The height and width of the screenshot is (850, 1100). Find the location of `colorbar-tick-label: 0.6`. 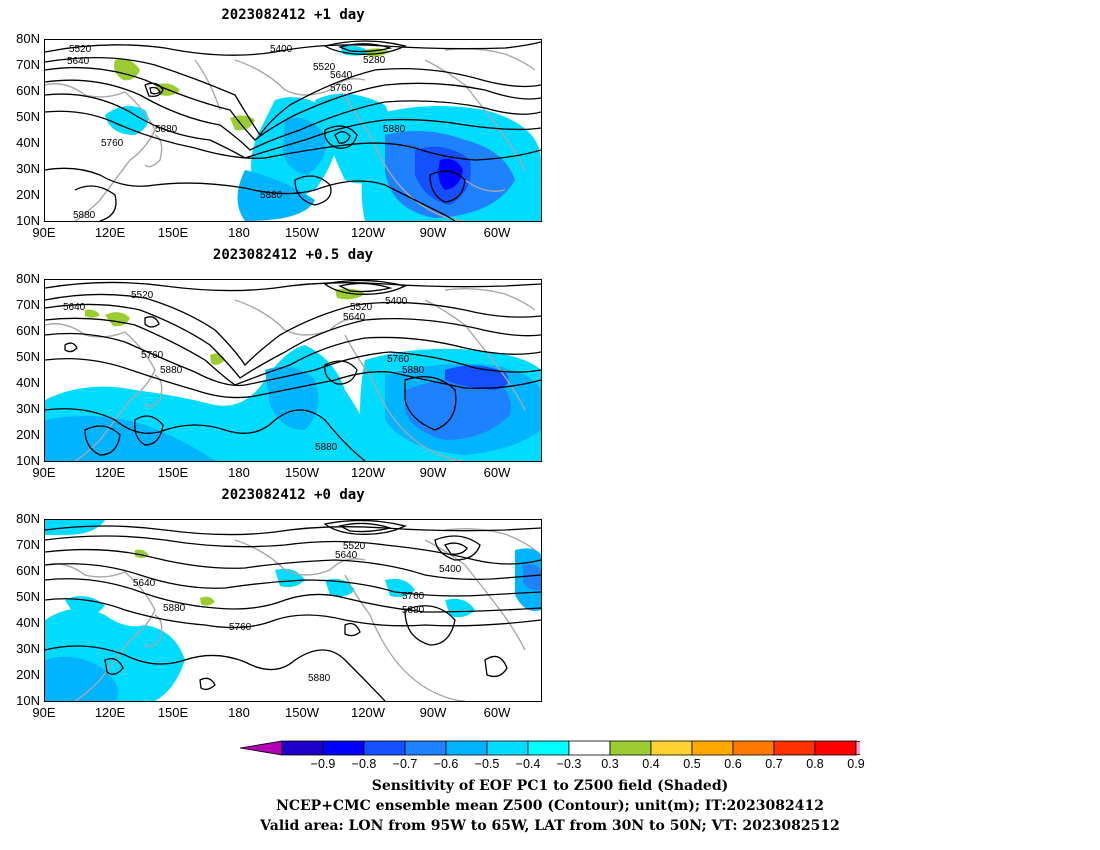

colorbar-tick-label: 0.6 is located at coordinates (733, 764).